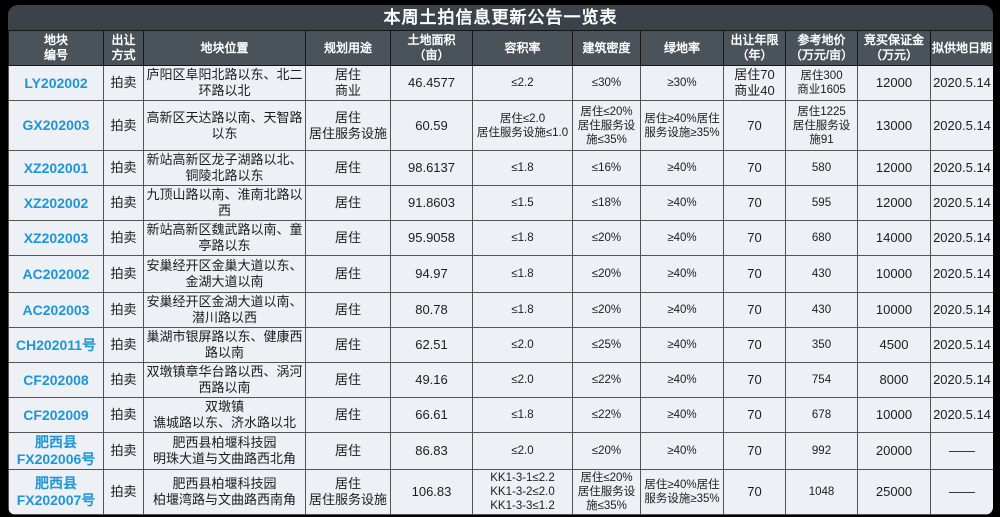  What do you see at coordinates (56, 203) in the screenshot?
I see `cell-plot-id: XZ202002` at bounding box center [56, 203].